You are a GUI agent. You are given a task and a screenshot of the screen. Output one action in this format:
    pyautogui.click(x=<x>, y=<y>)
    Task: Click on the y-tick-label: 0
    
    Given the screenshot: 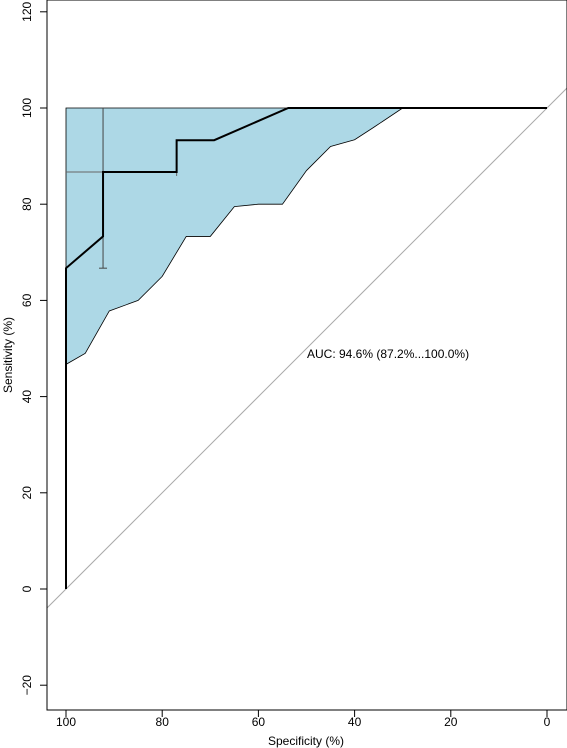 What is the action you would take?
    pyautogui.click(x=27, y=588)
    